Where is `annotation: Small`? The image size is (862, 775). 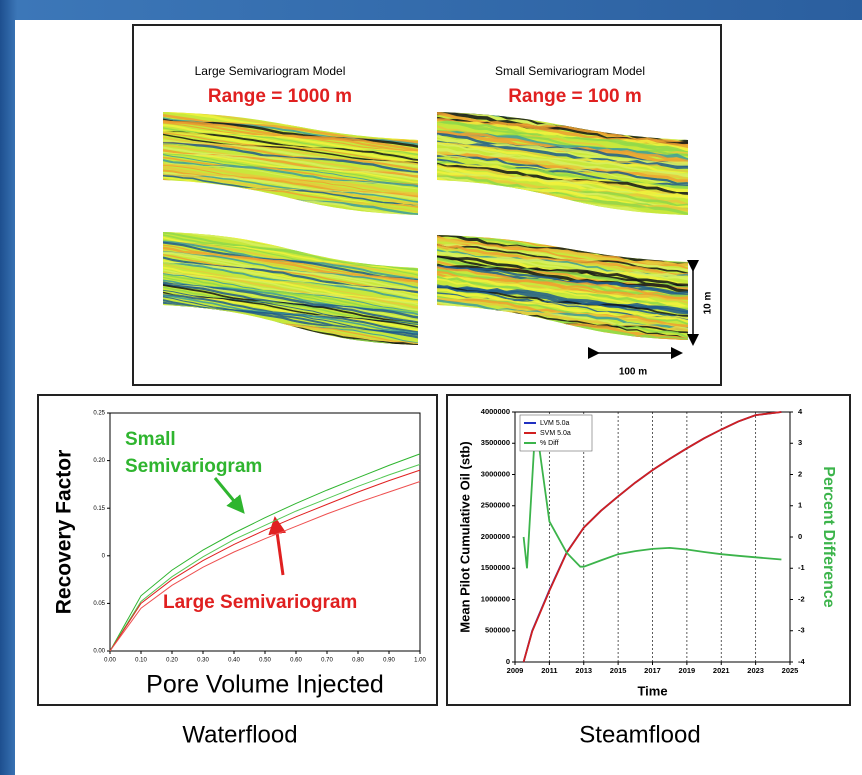 annotation: Small is located at coordinates (150, 439).